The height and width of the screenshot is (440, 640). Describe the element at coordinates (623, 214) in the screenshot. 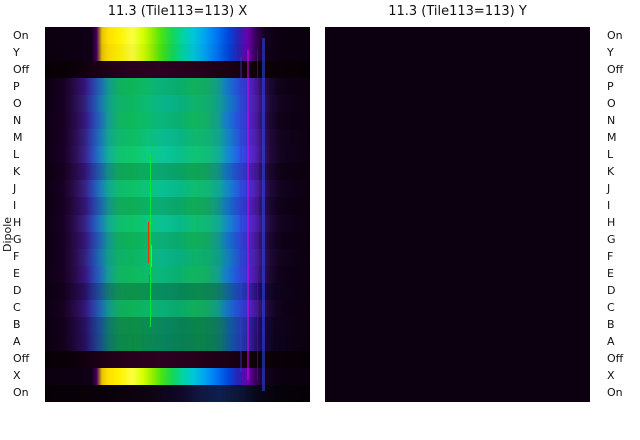

I see `dipole-labels-right: On Y Off P O N M L K J I H G F E D C B A Off X On` at that location.